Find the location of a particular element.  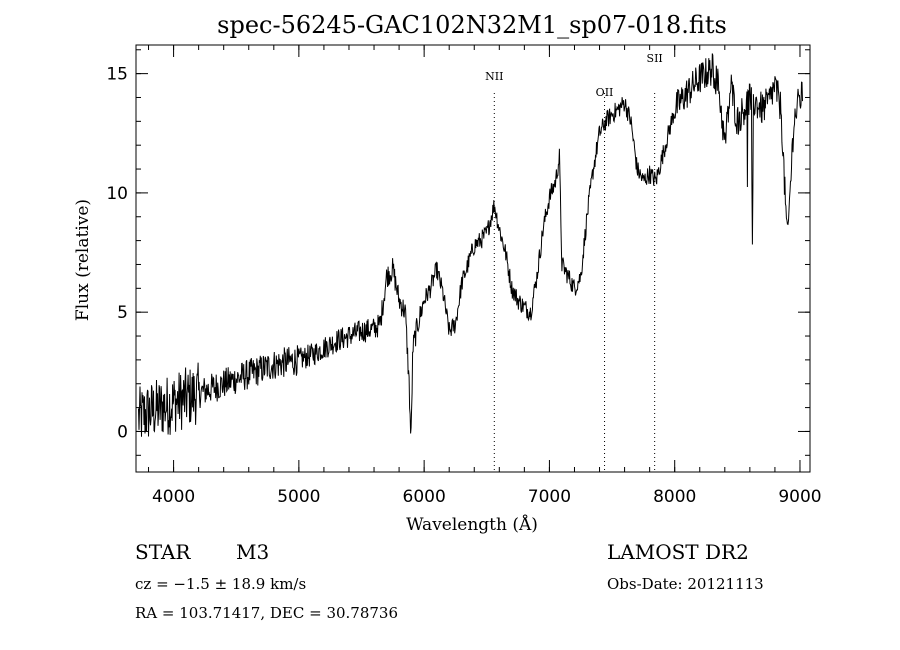

coordinates-text: RA = 103.71417, DEC = 30.78736 is located at coordinates (267, 613).